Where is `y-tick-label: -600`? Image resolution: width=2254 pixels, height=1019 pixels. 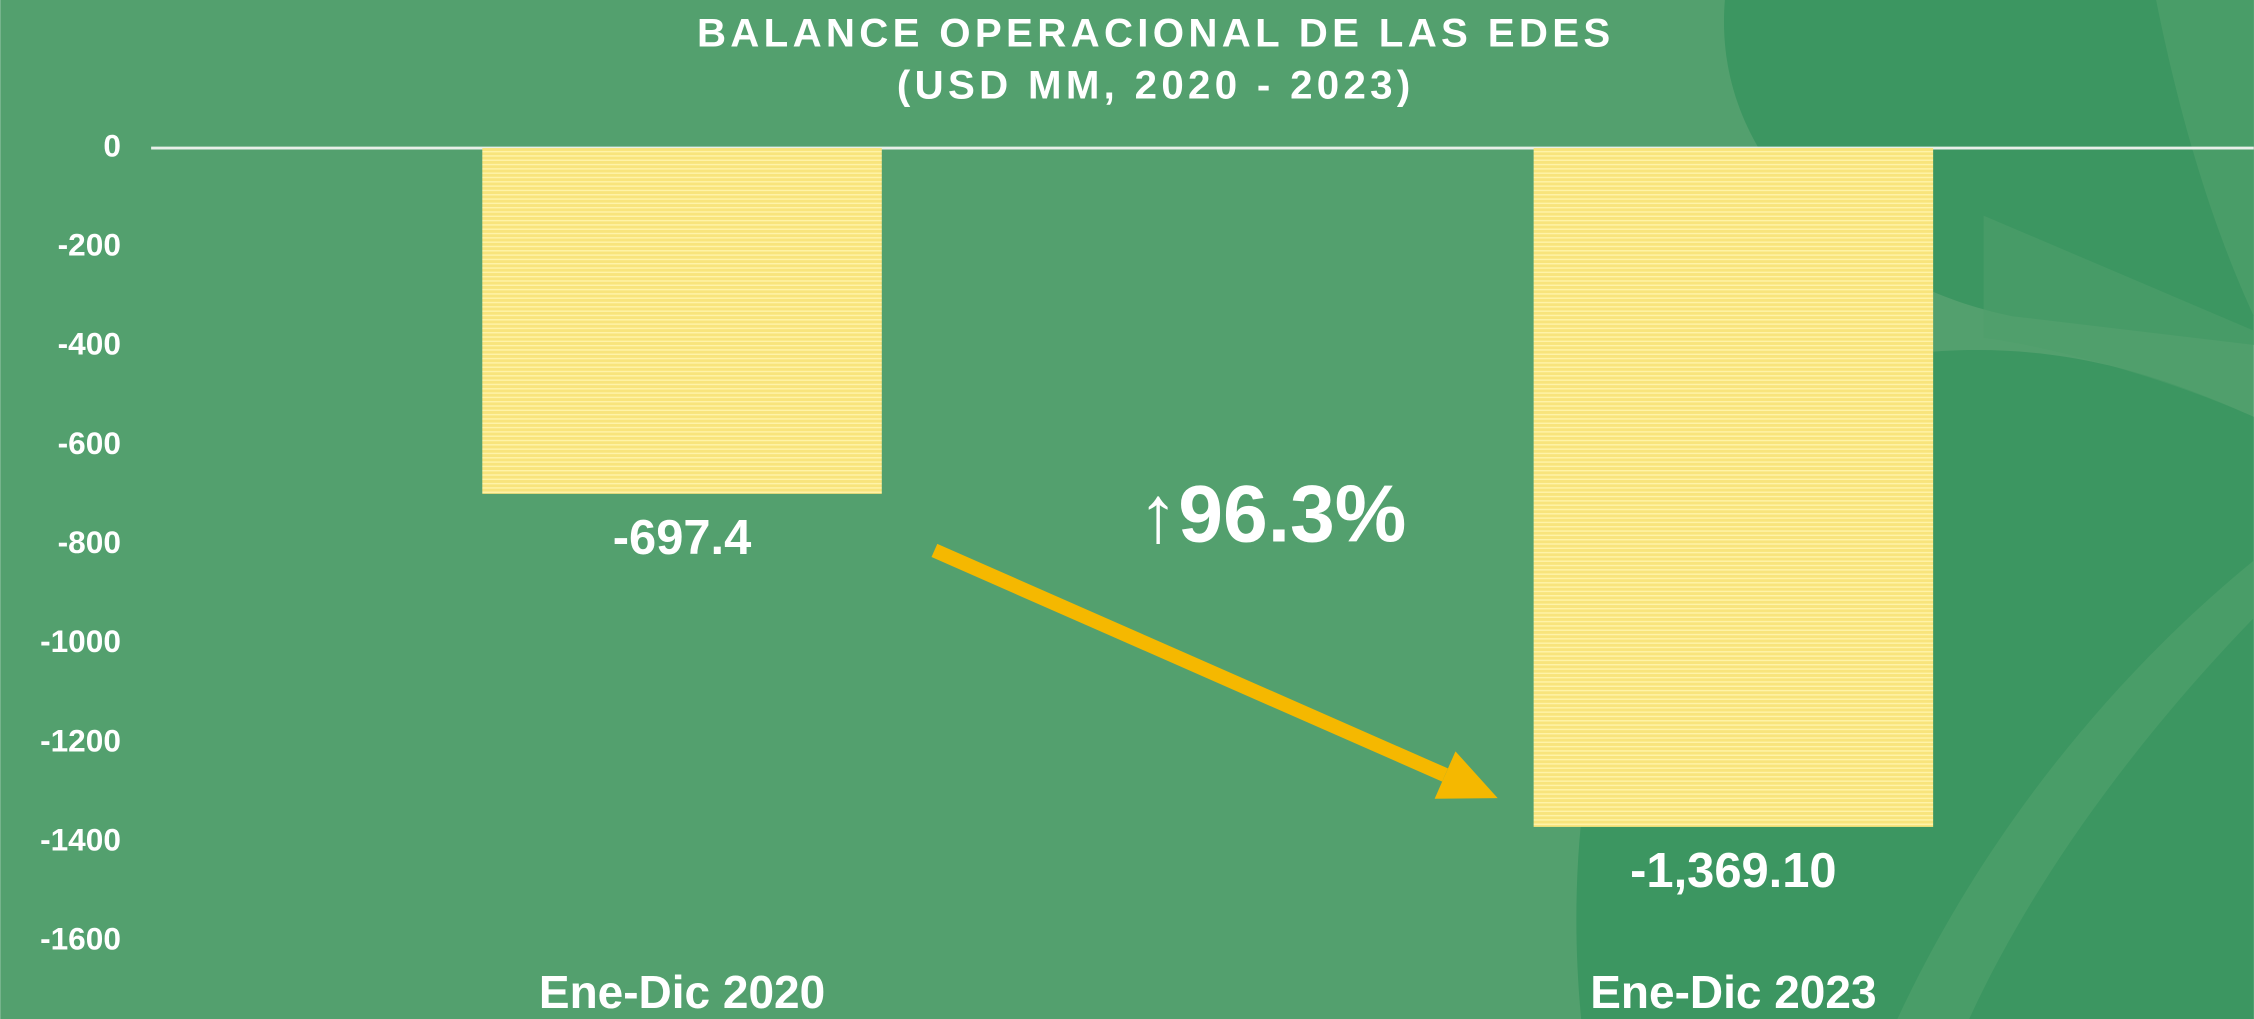 y-tick-label: -600 is located at coordinates (89, 443).